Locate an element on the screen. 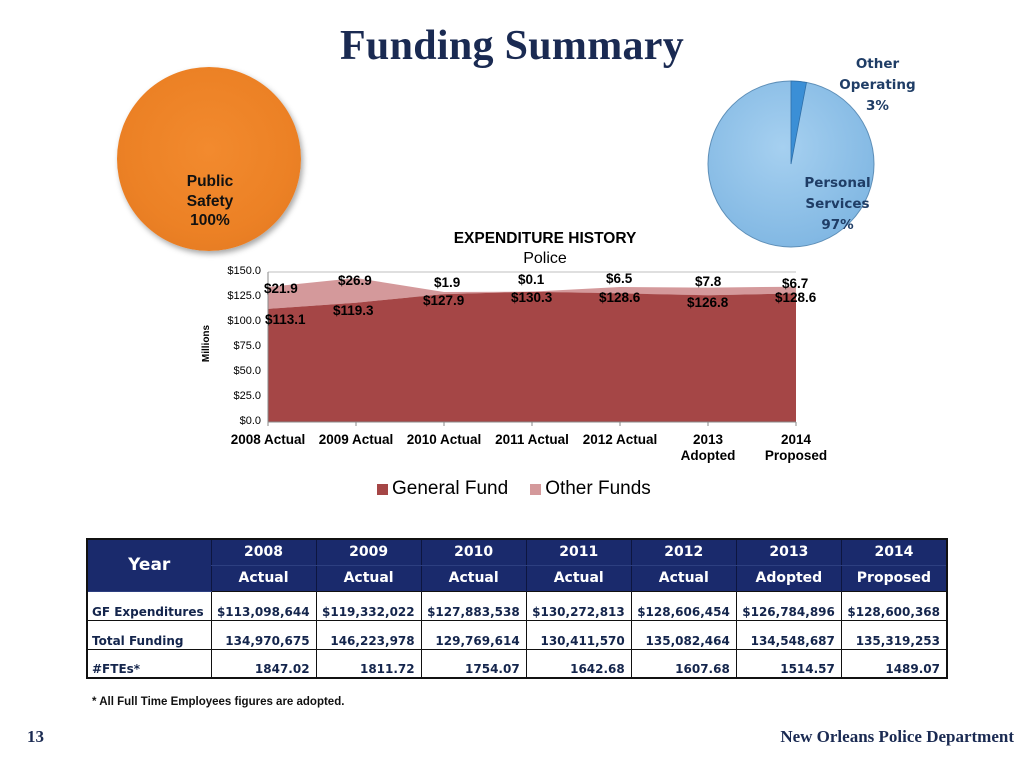 The height and width of the screenshot is (768, 1024). pie-label-line: Services is located at coordinates (837, 204).